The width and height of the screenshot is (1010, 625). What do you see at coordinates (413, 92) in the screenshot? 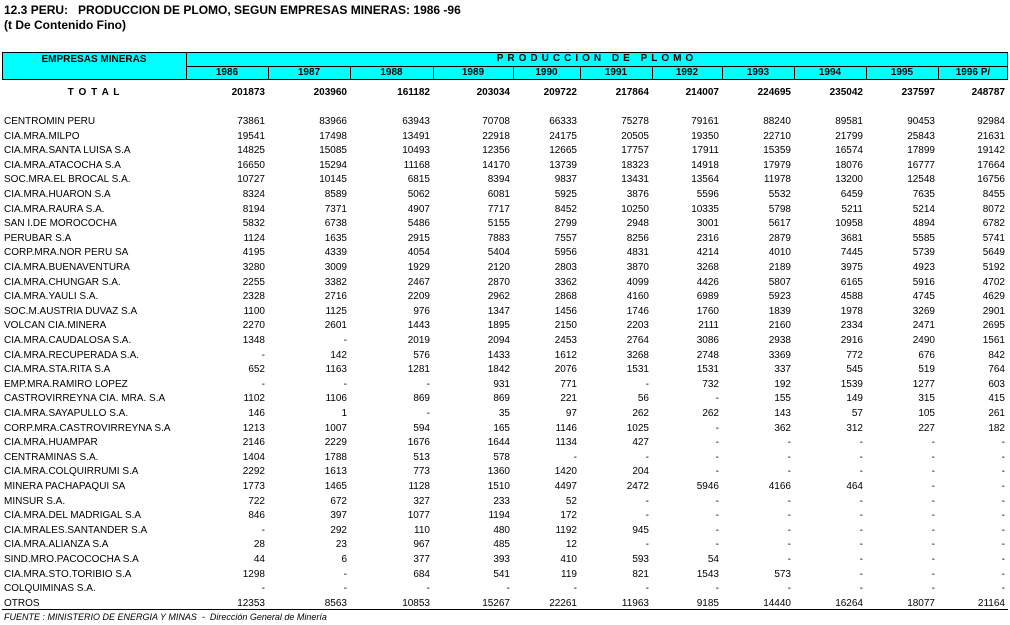
I see `cell: 161182` at bounding box center [413, 92].